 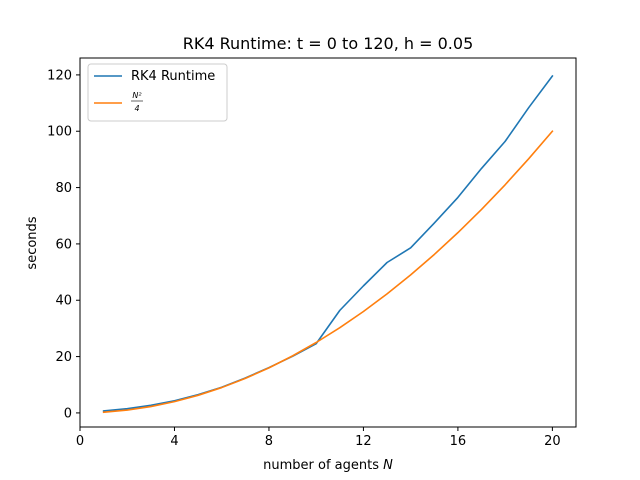 What do you see at coordinates (63, 301) in the screenshot?
I see `y-tick-label: 40` at bounding box center [63, 301].